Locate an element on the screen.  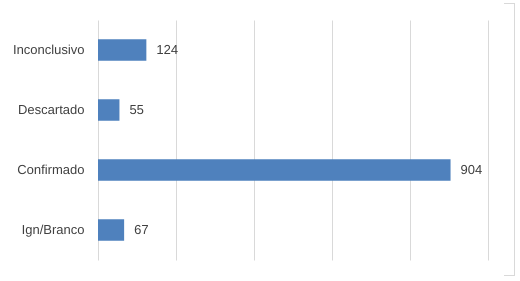
data-label: 904 is located at coordinates (471, 169).